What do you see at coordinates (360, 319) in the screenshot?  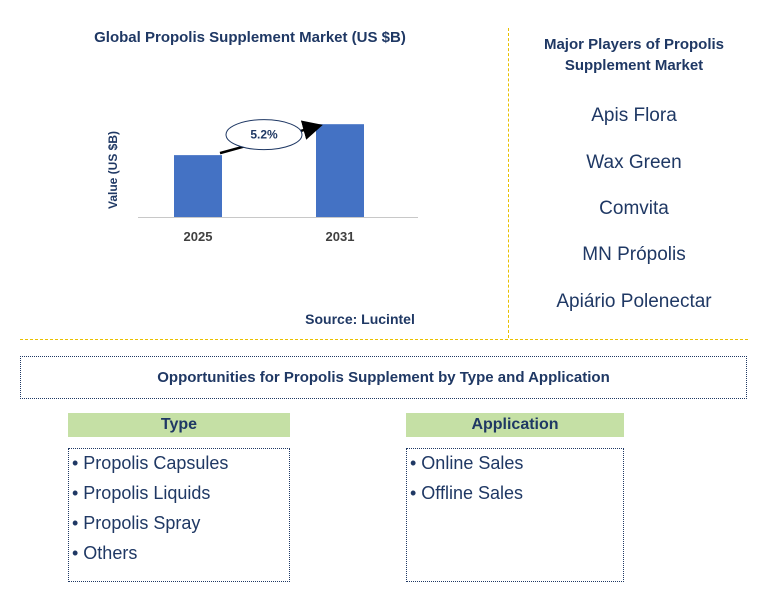 I see `source-note: Source: Lucintel` at bounding box center [360, 319].